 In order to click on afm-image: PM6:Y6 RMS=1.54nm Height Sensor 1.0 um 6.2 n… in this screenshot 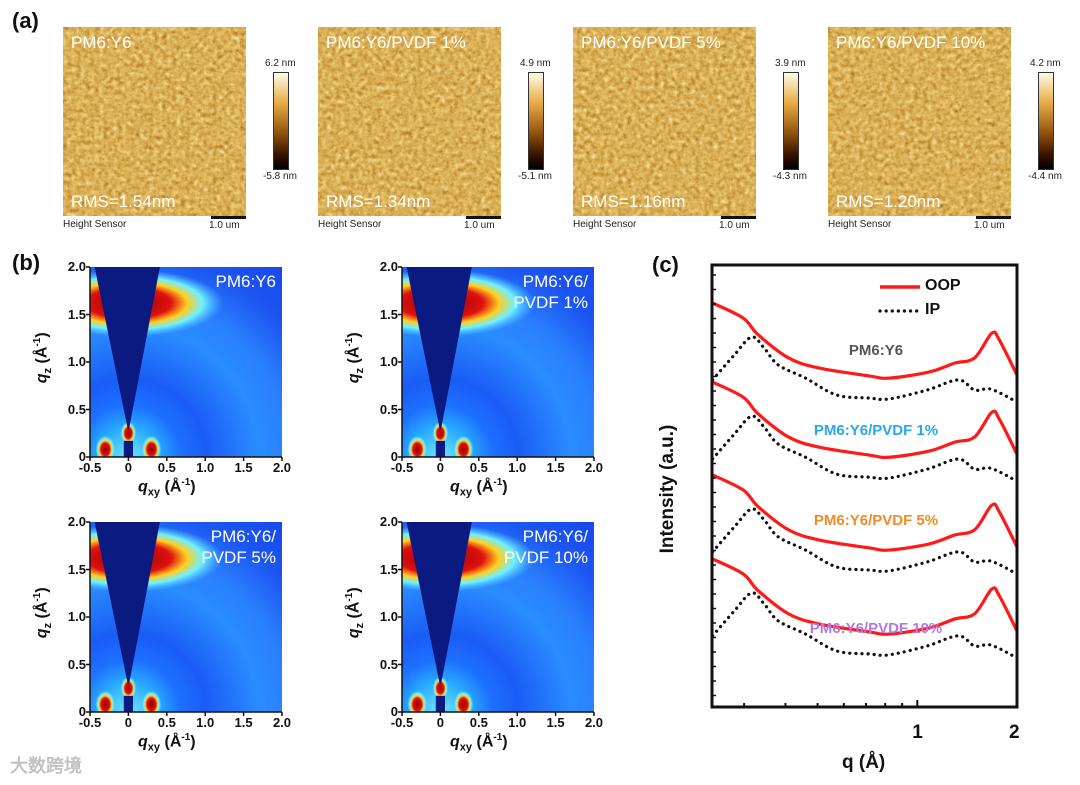, I will do `click(180, 129)`.